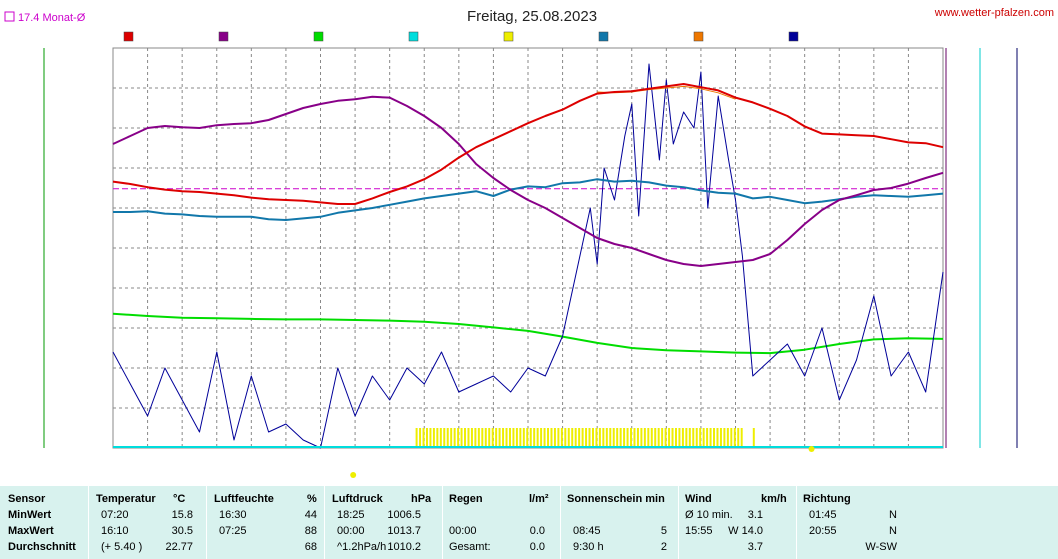 The height and width of the screenshot is (559, 1058). I want to click on stats-cell: 5, so click(663, 531).